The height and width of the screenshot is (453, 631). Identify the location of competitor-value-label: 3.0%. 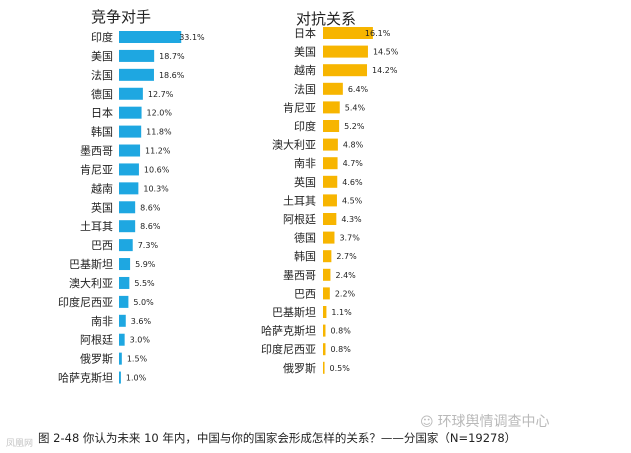
(140, 340).